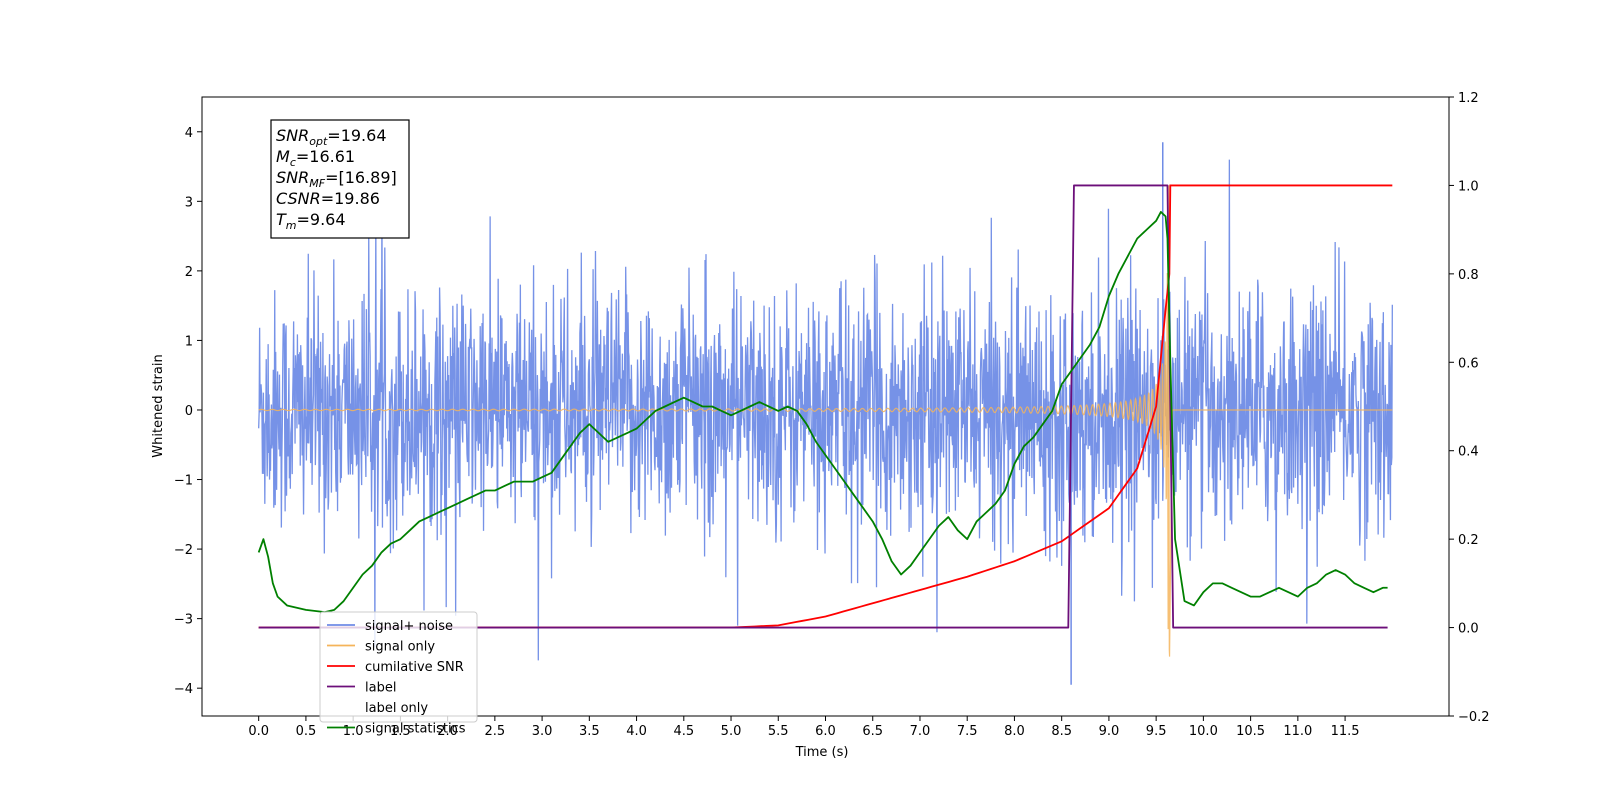  I want to click on y2-tick-label: 1.2, so click(1468, 98).